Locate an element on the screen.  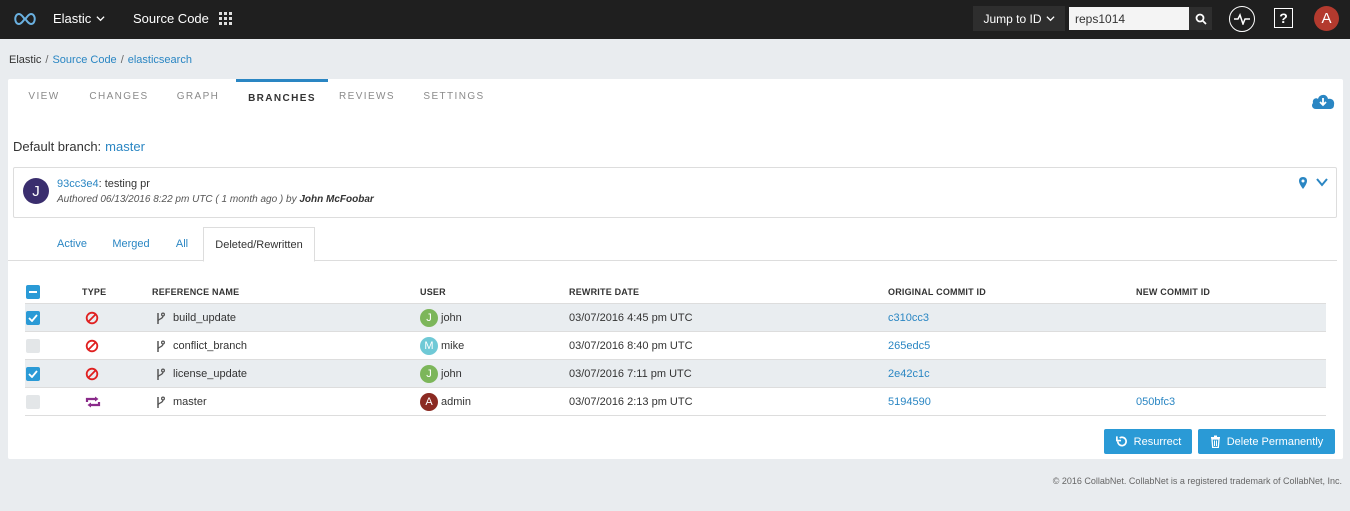
default-branch-value: master is located at coordinates (125, 146).